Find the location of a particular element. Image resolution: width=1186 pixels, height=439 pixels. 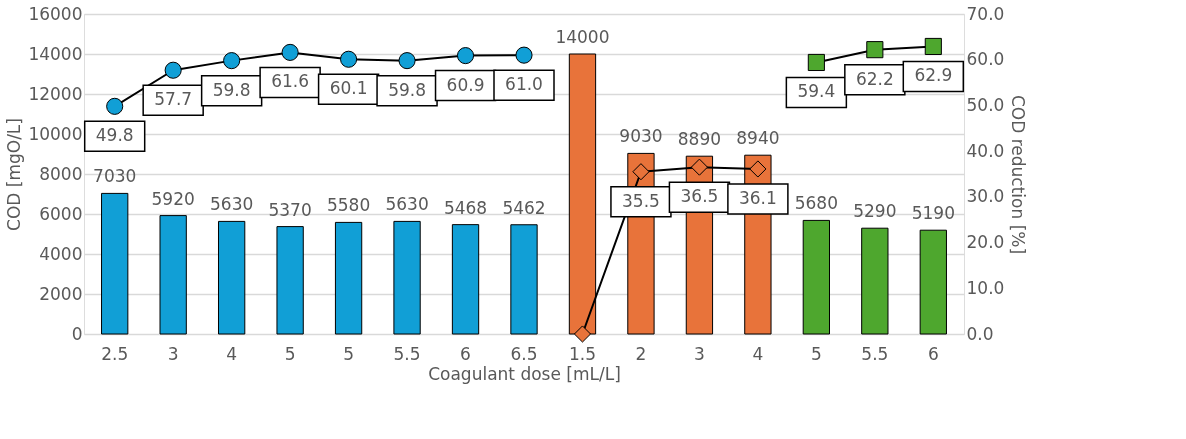

x-axis-title: Coagulant dose [mL/L] is located at coordinates (524, 373).